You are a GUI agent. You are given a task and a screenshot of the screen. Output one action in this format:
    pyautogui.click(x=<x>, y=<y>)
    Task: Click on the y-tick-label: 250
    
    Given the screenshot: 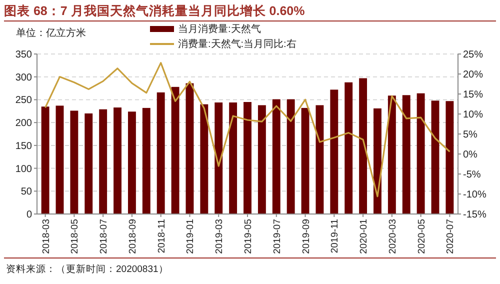 What is the action you would take?
    pyautogui.click(x=23, y=100)
    